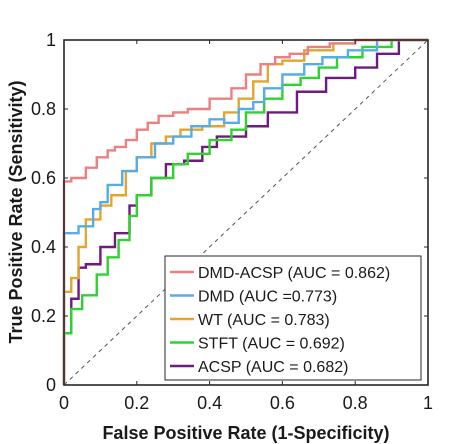  I want to click on legend-label-wt: WT (AUC = 0.783), so click(264, 320).